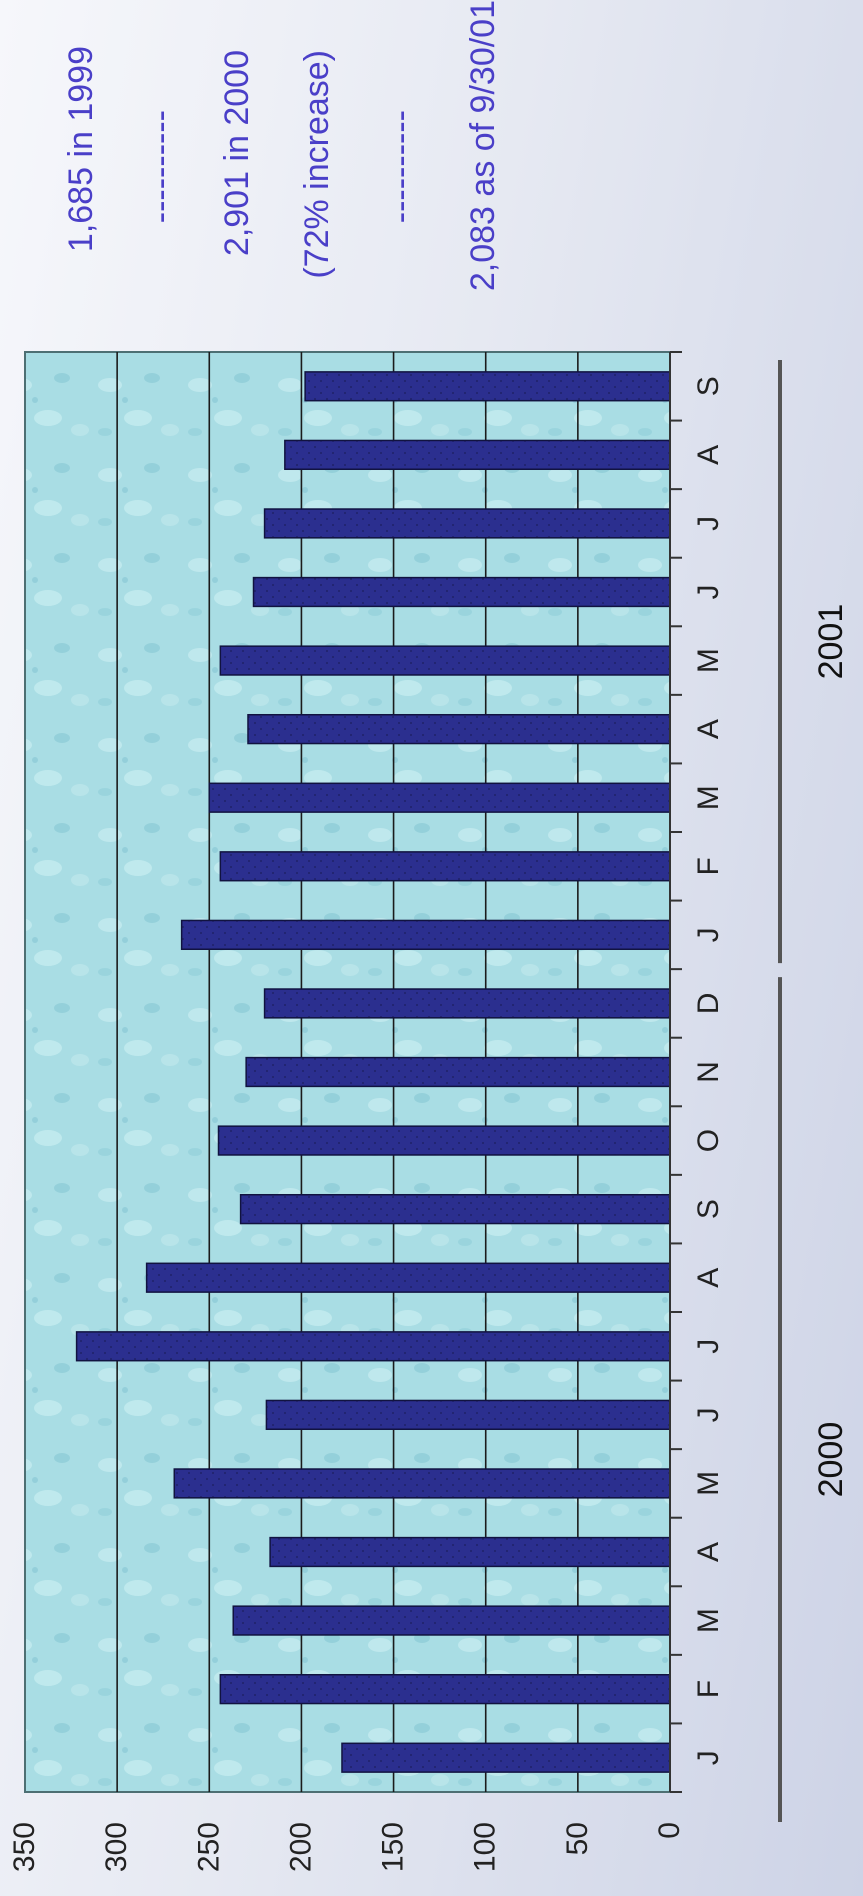 The image size is (863, 1896). Describe the element at coordinates (708, 1140) in the screenshot. I see `x-tick-label: O` at that location.